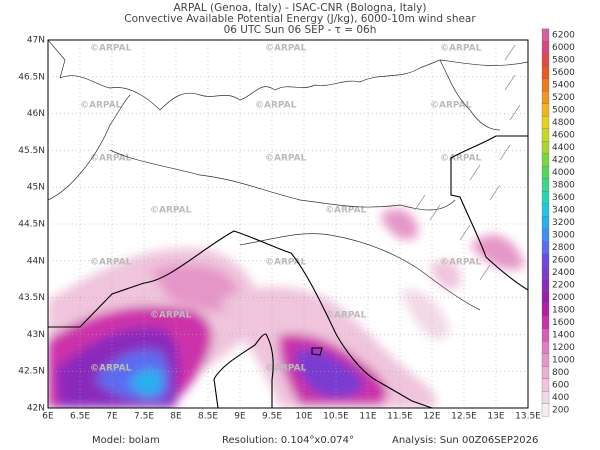 The height and width of the screenshot is (450, 600). Describe the element at coordinates (563, 36) in the screenshot. I see `colorbar-label: 6200` at that location.